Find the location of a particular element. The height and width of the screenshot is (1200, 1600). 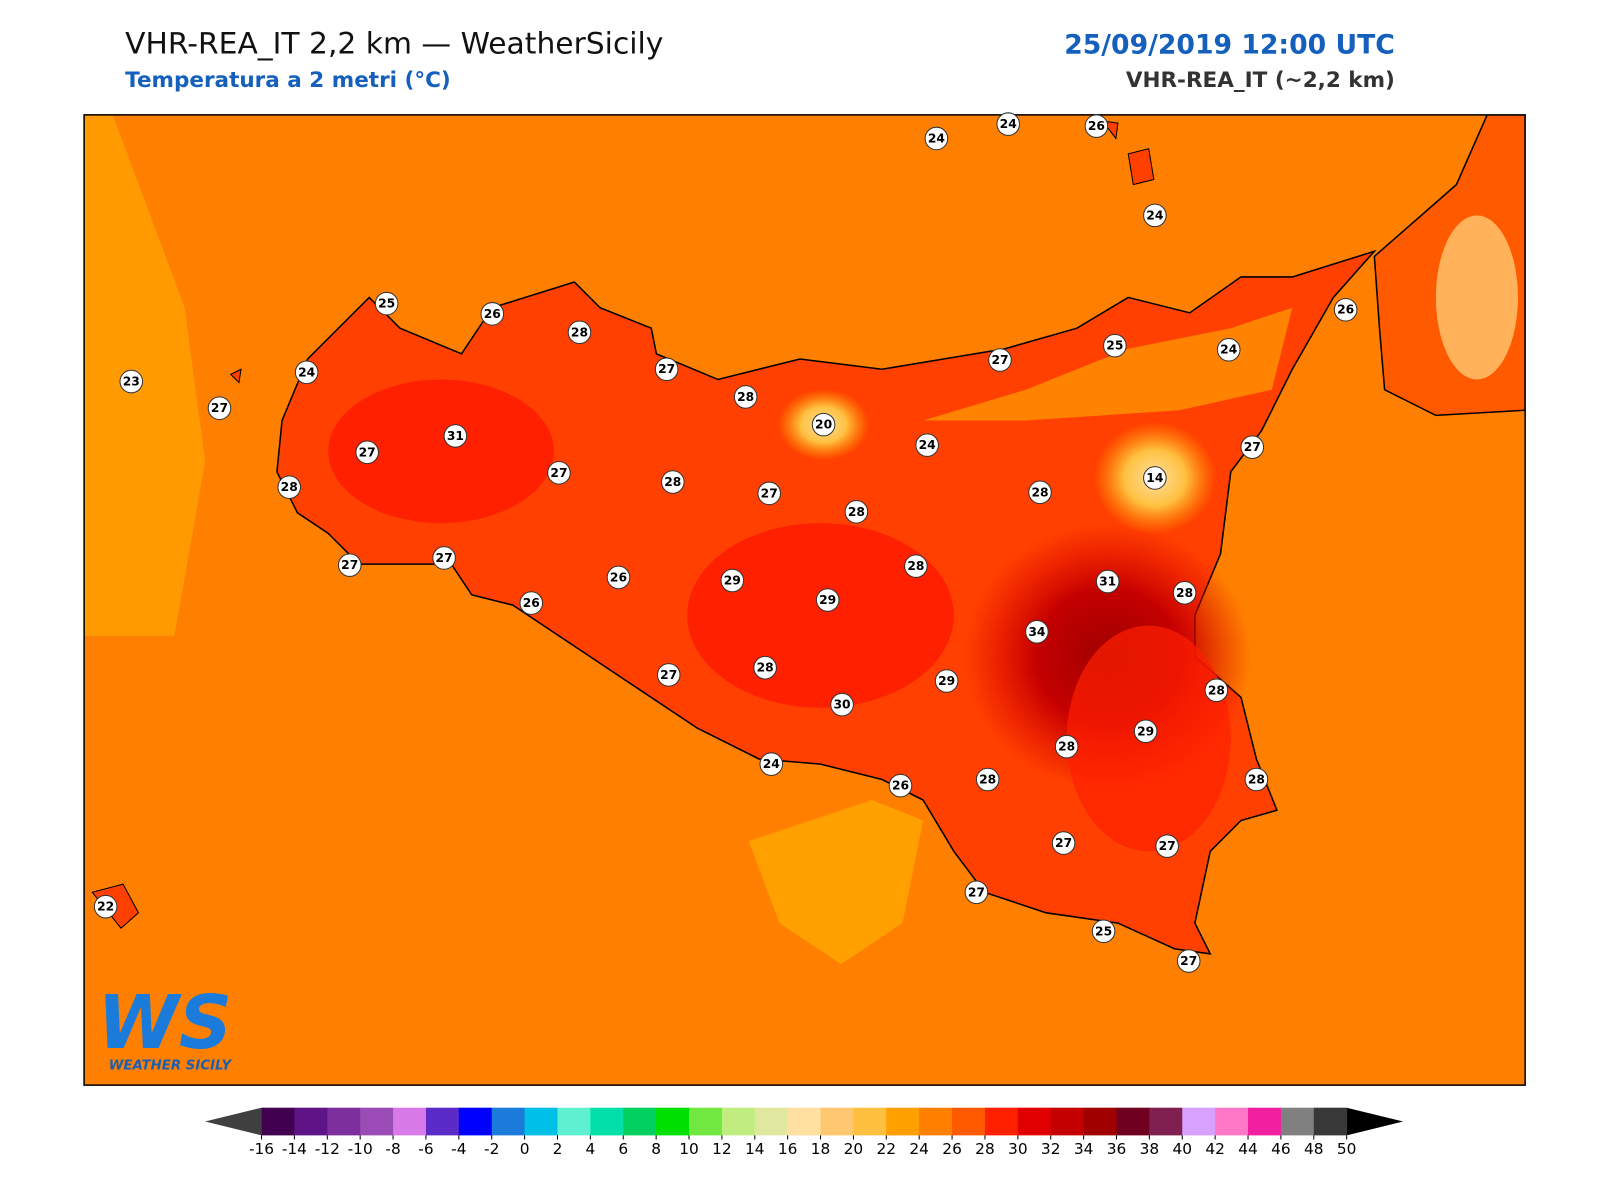

colorbar-tick-label: 48 is located at coordinates (1314, 1149).